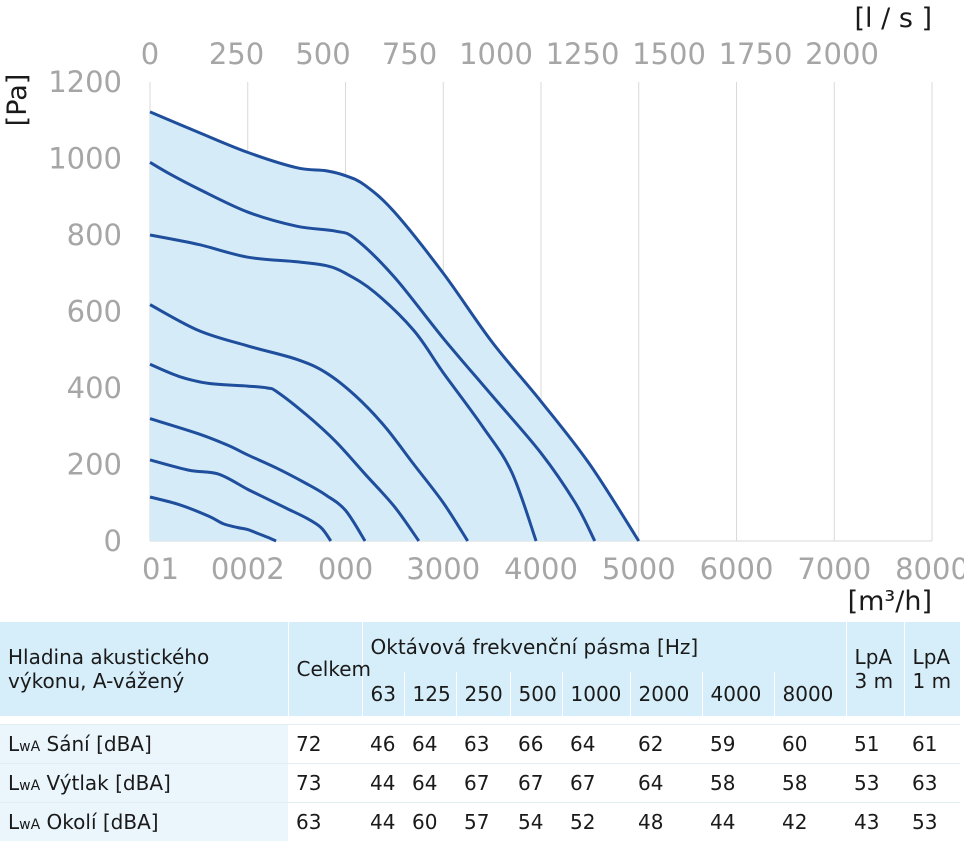 The height and width of the screenshot is (847, 964). Describe the element at coordinates (85, 159) in the screenshot. I see `y-tick-label: 1000` at that location.